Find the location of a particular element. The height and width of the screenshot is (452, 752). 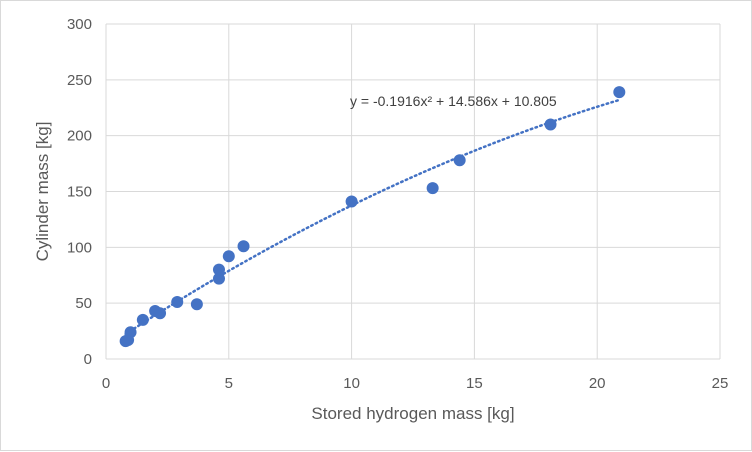

y-tick-label: 300 is located at coordinates (79, 24).